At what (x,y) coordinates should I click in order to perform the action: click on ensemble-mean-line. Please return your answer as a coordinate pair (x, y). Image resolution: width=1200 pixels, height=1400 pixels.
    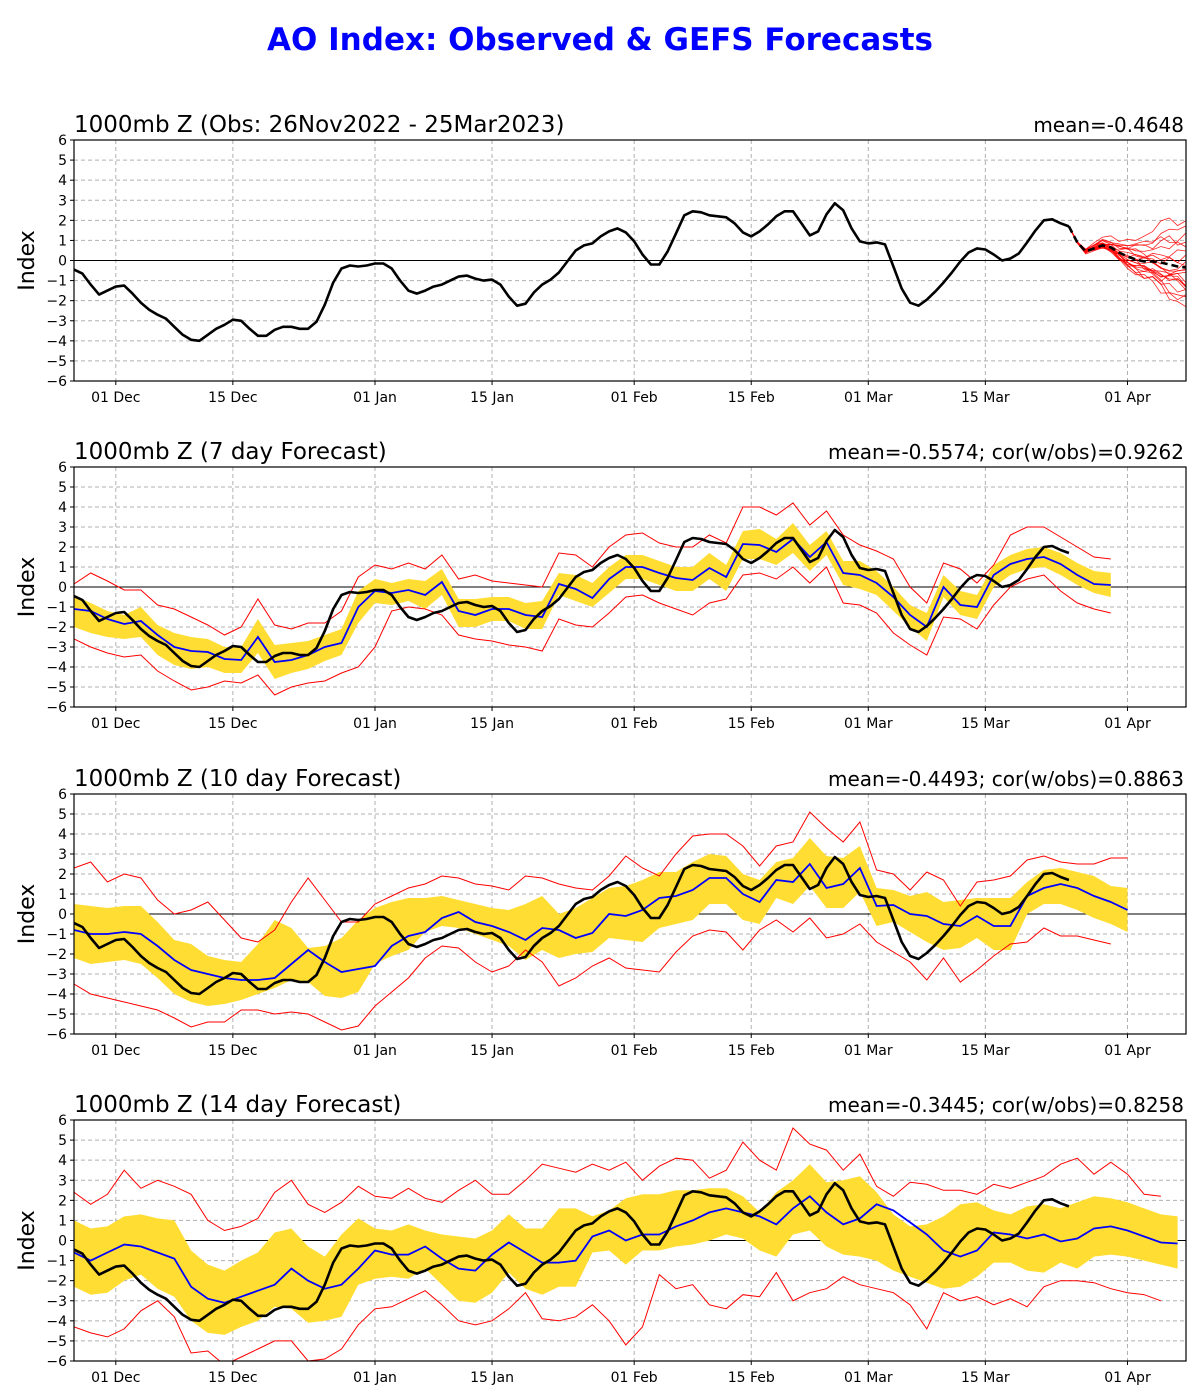
    Looking at the image, I should click on (626, 1249).